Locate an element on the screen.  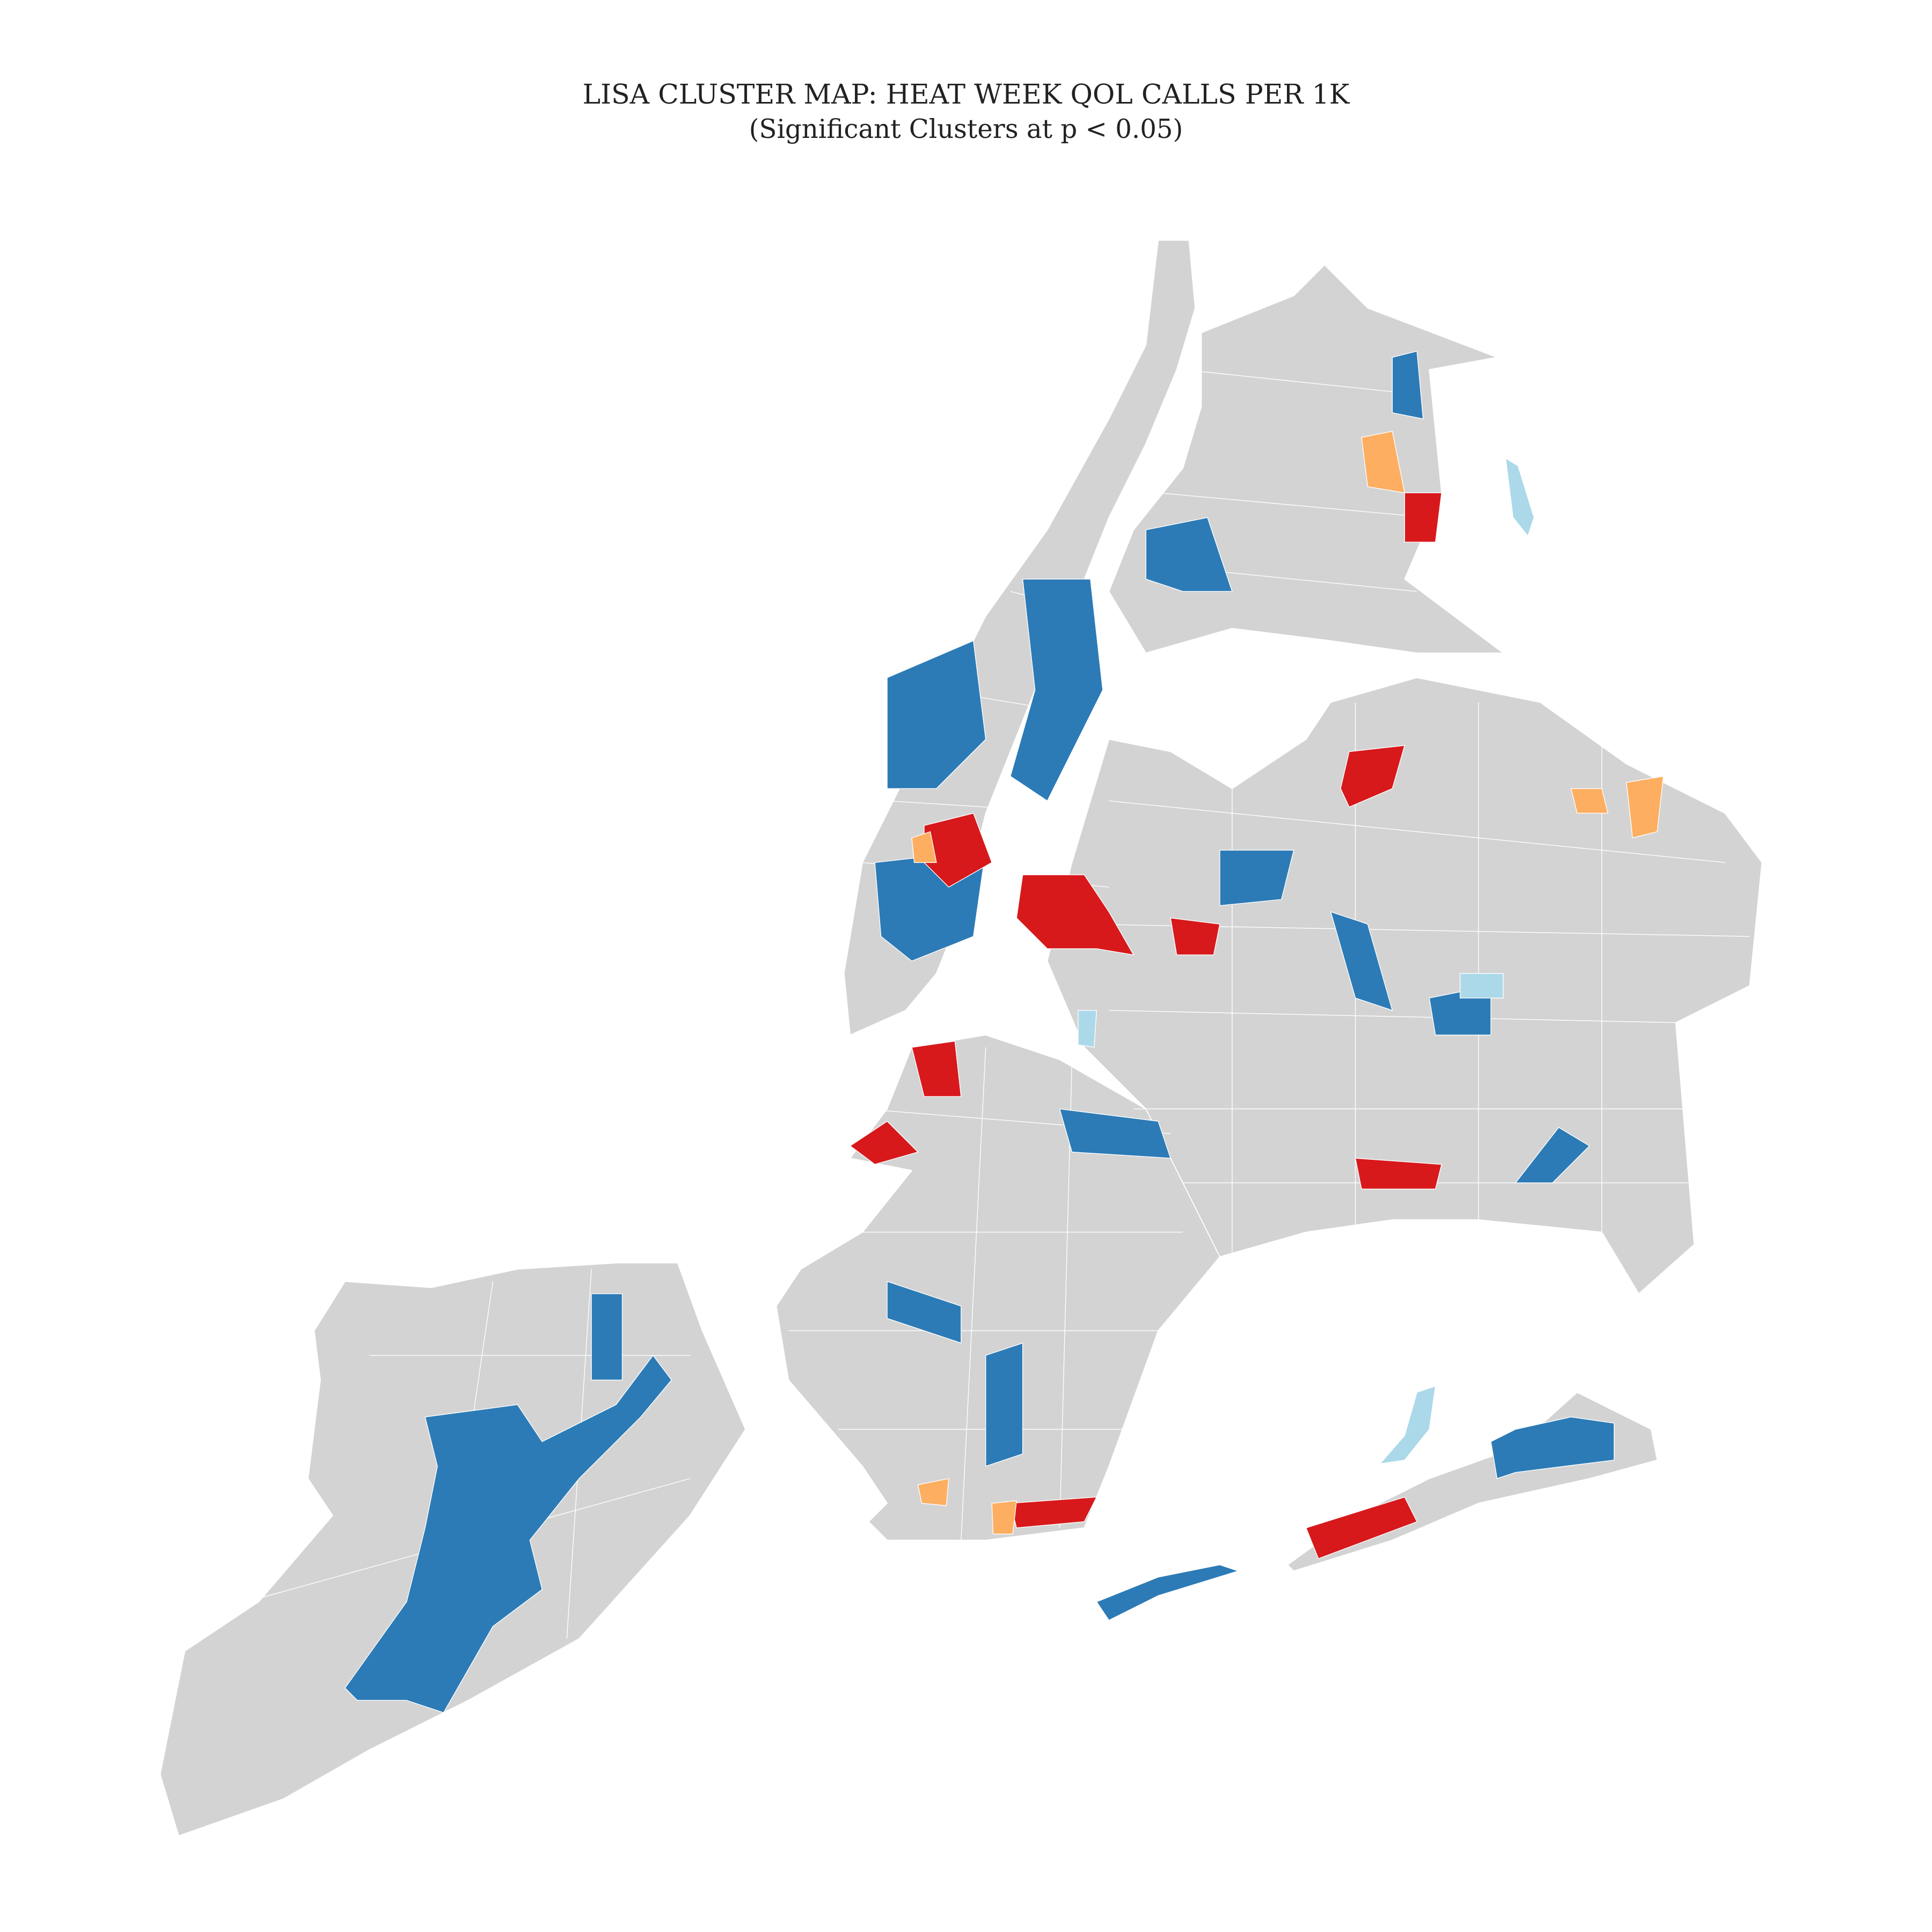
city-island is located at coordinates (1520, 497).